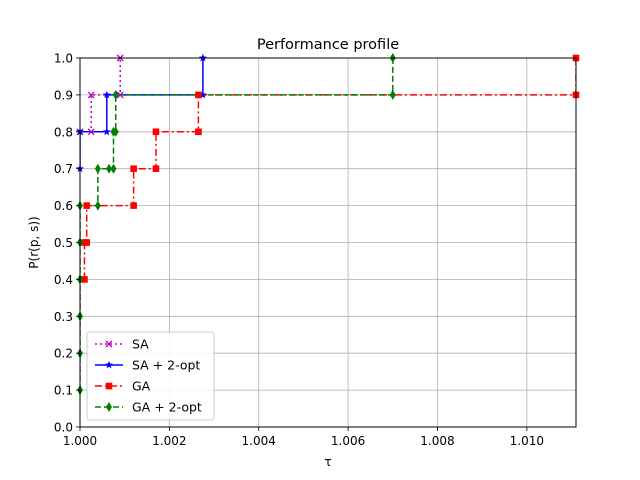  I want to click on y-tick-label: 0.3, so click(63, 317).